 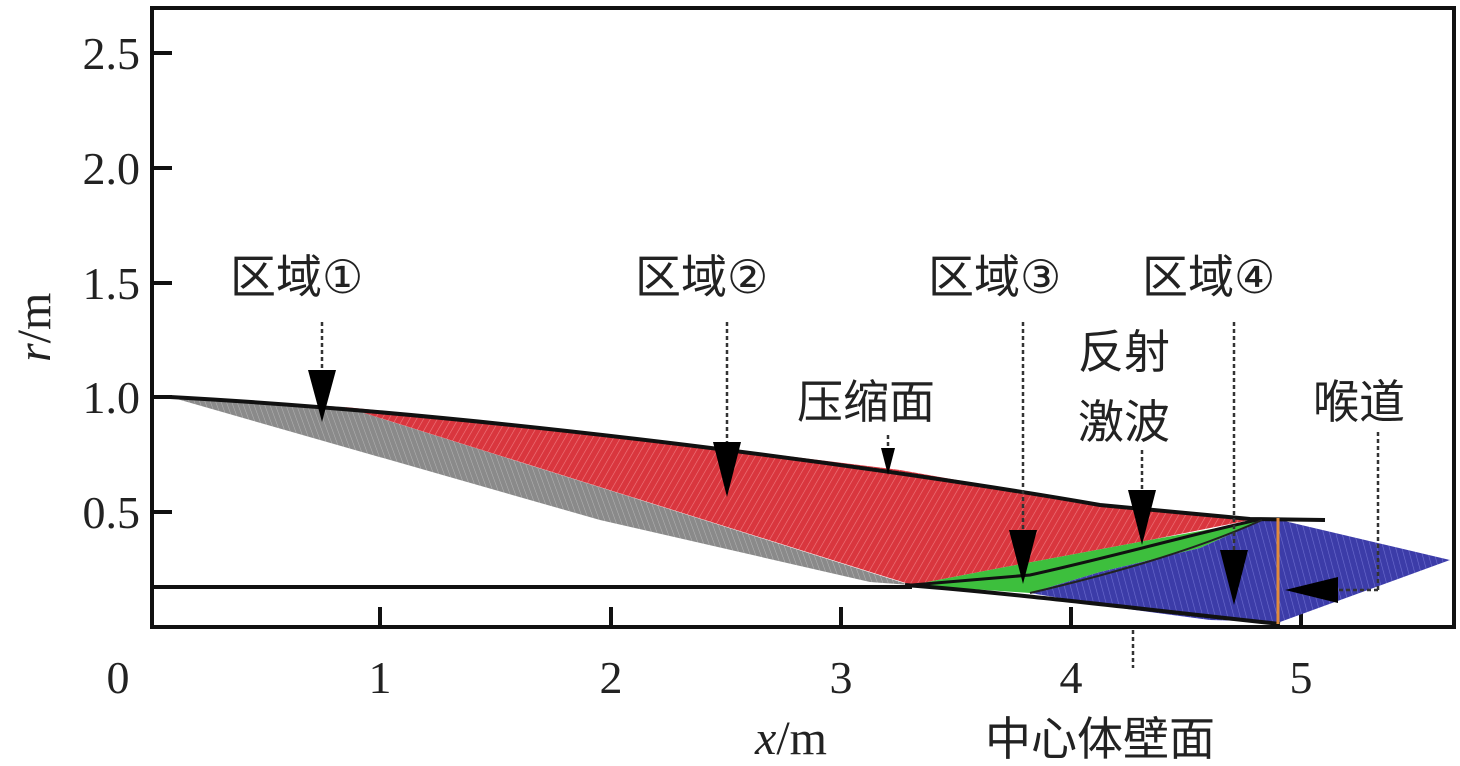 What do you see at coordinates (112, 512) in the screenshot?
I see `y-tick-label: 0.5` at bounding box center [112, 512].